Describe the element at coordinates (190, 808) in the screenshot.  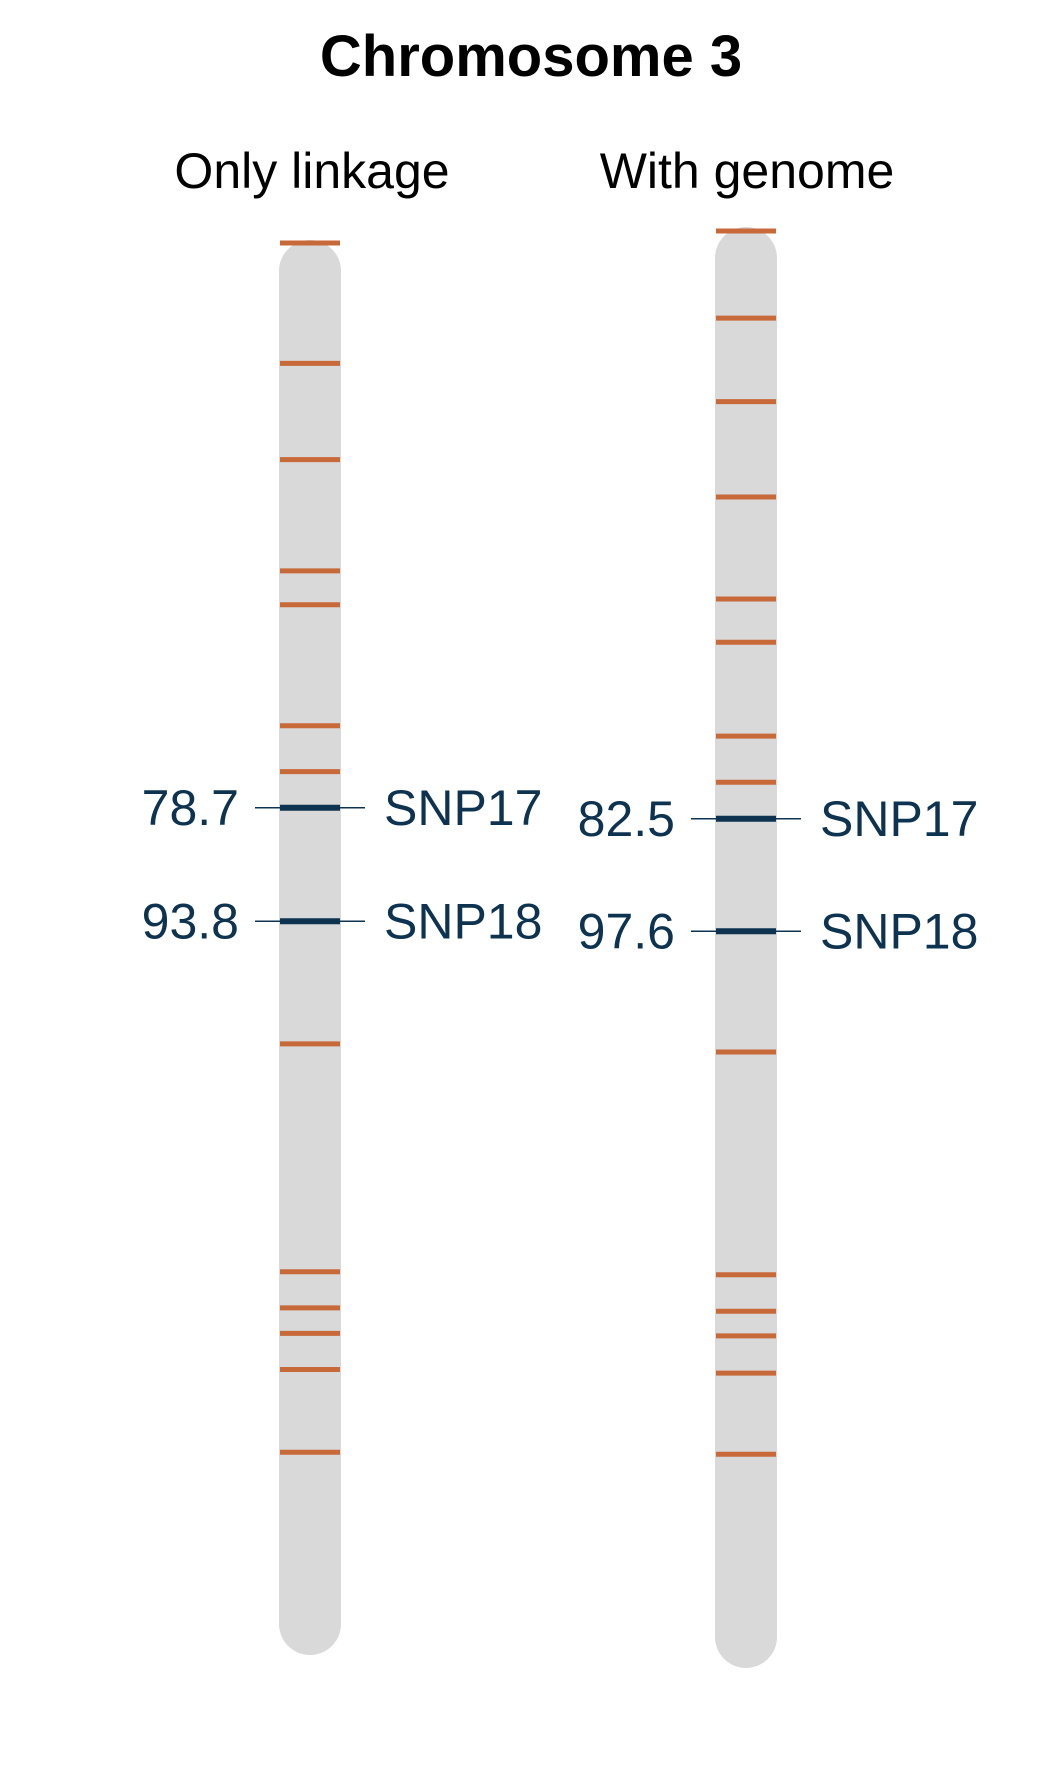
I see `marker-position-label: 78.7` at that location.